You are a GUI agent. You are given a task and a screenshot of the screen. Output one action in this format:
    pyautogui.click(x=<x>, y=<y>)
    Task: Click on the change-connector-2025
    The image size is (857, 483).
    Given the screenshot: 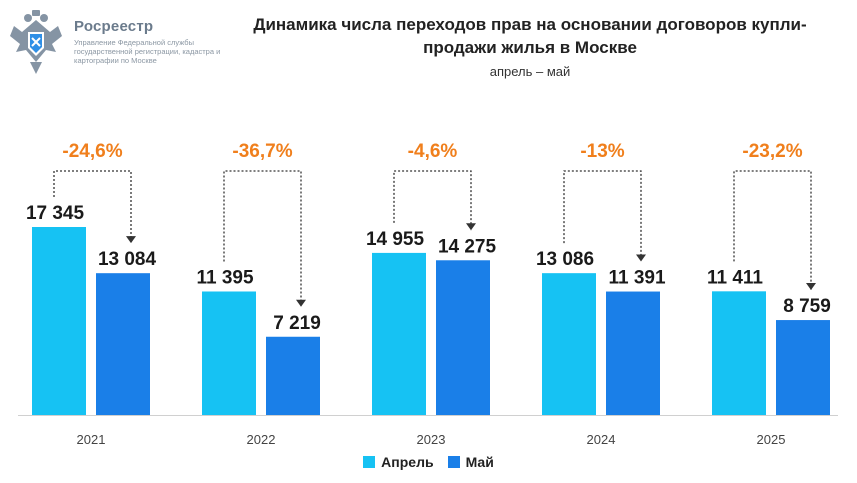 What is the action you would take?
    pyautogui.click(x=772, y=230)
    